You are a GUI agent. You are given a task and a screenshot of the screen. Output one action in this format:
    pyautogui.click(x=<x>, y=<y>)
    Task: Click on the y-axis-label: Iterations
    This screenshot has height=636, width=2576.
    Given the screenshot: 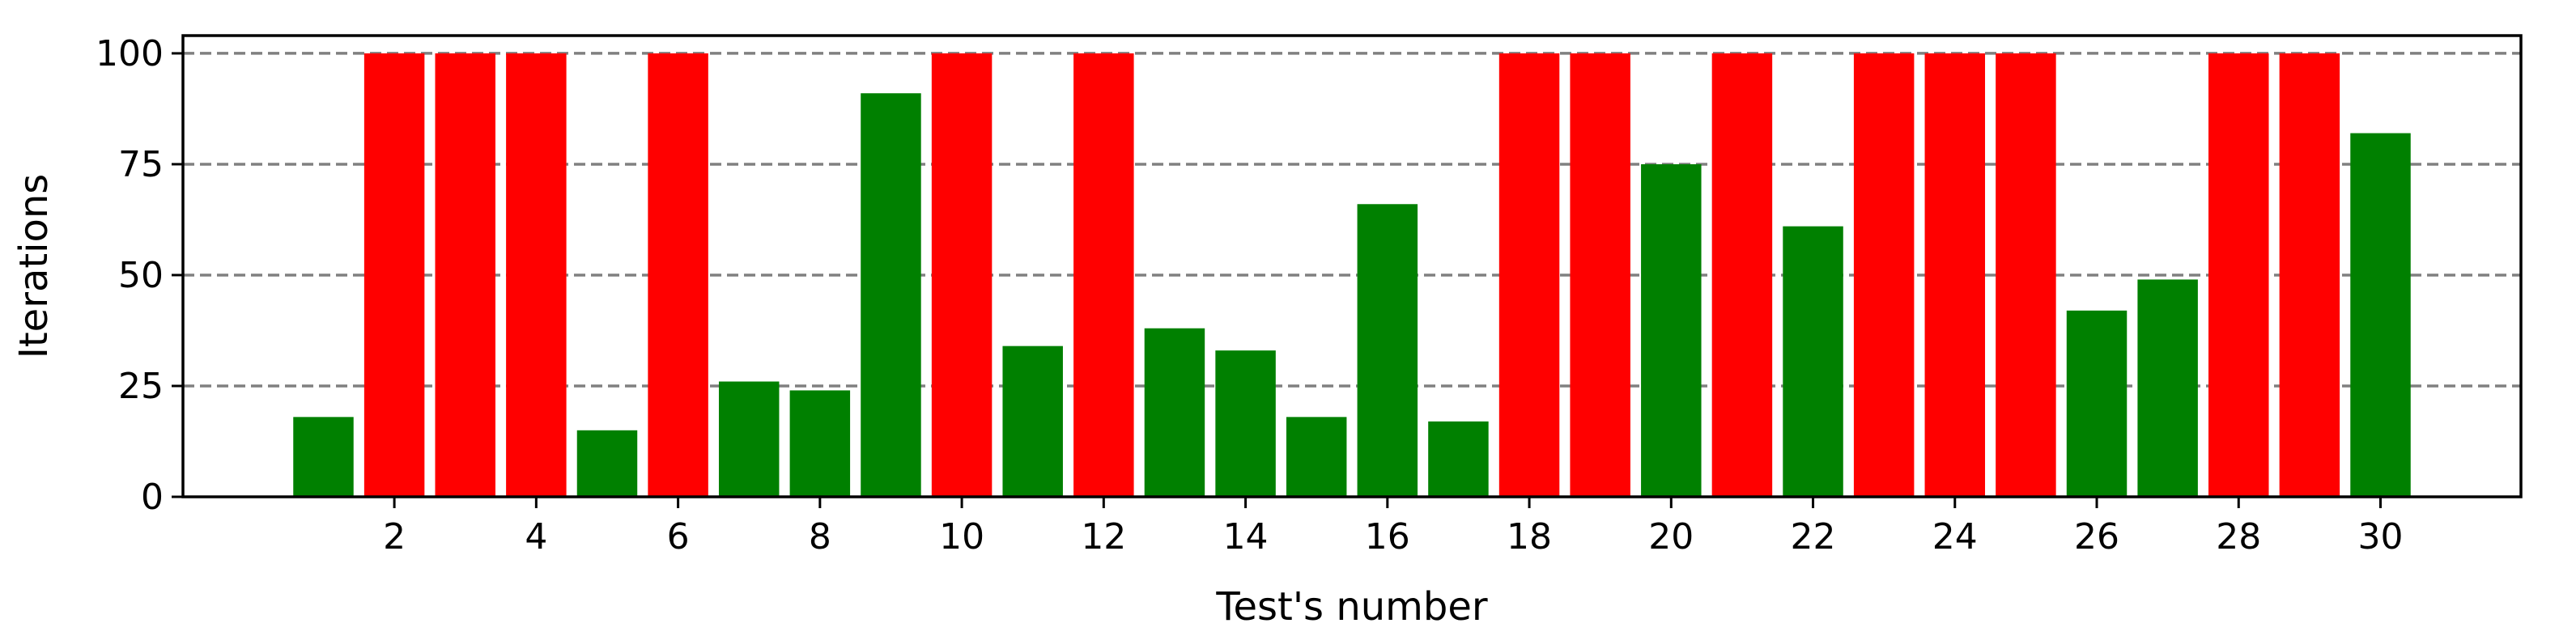 What is the action you would take?
    pyautogui.click(x=34, y=267)
    